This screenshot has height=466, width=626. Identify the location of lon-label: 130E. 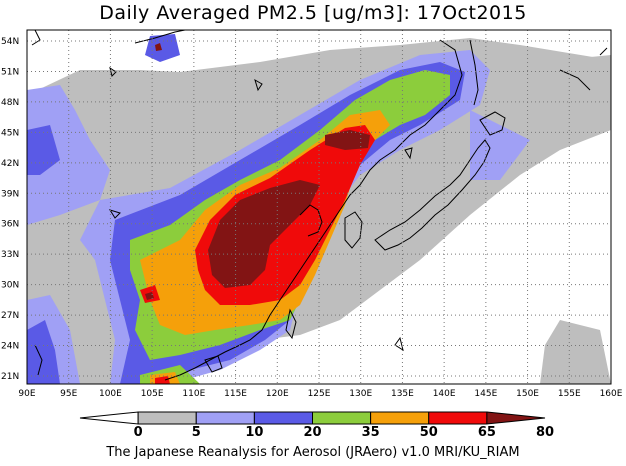
(360, 394).